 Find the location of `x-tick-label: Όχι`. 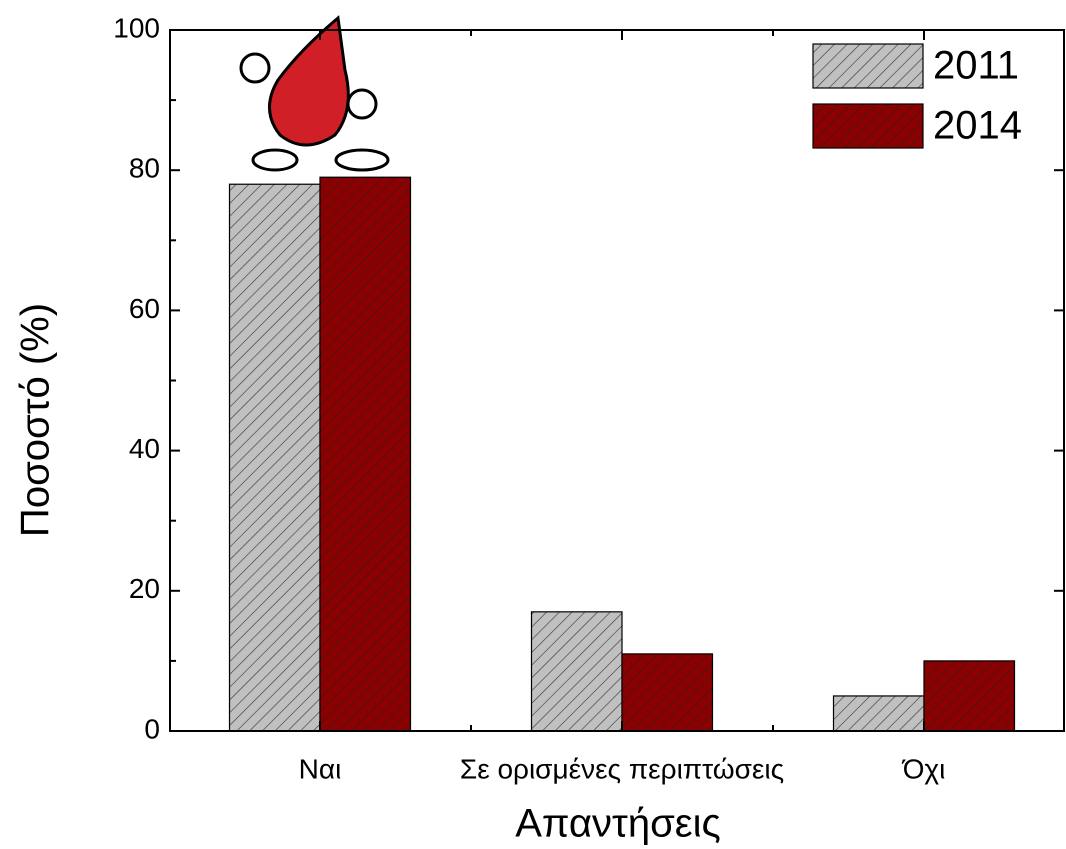

x-tick-label: Όχι is located at coordinates (924, 768).